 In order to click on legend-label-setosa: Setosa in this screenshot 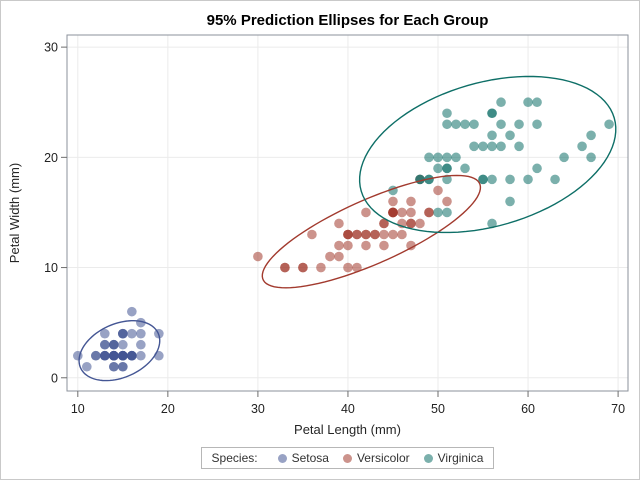, I will do `click(310, 458)`.